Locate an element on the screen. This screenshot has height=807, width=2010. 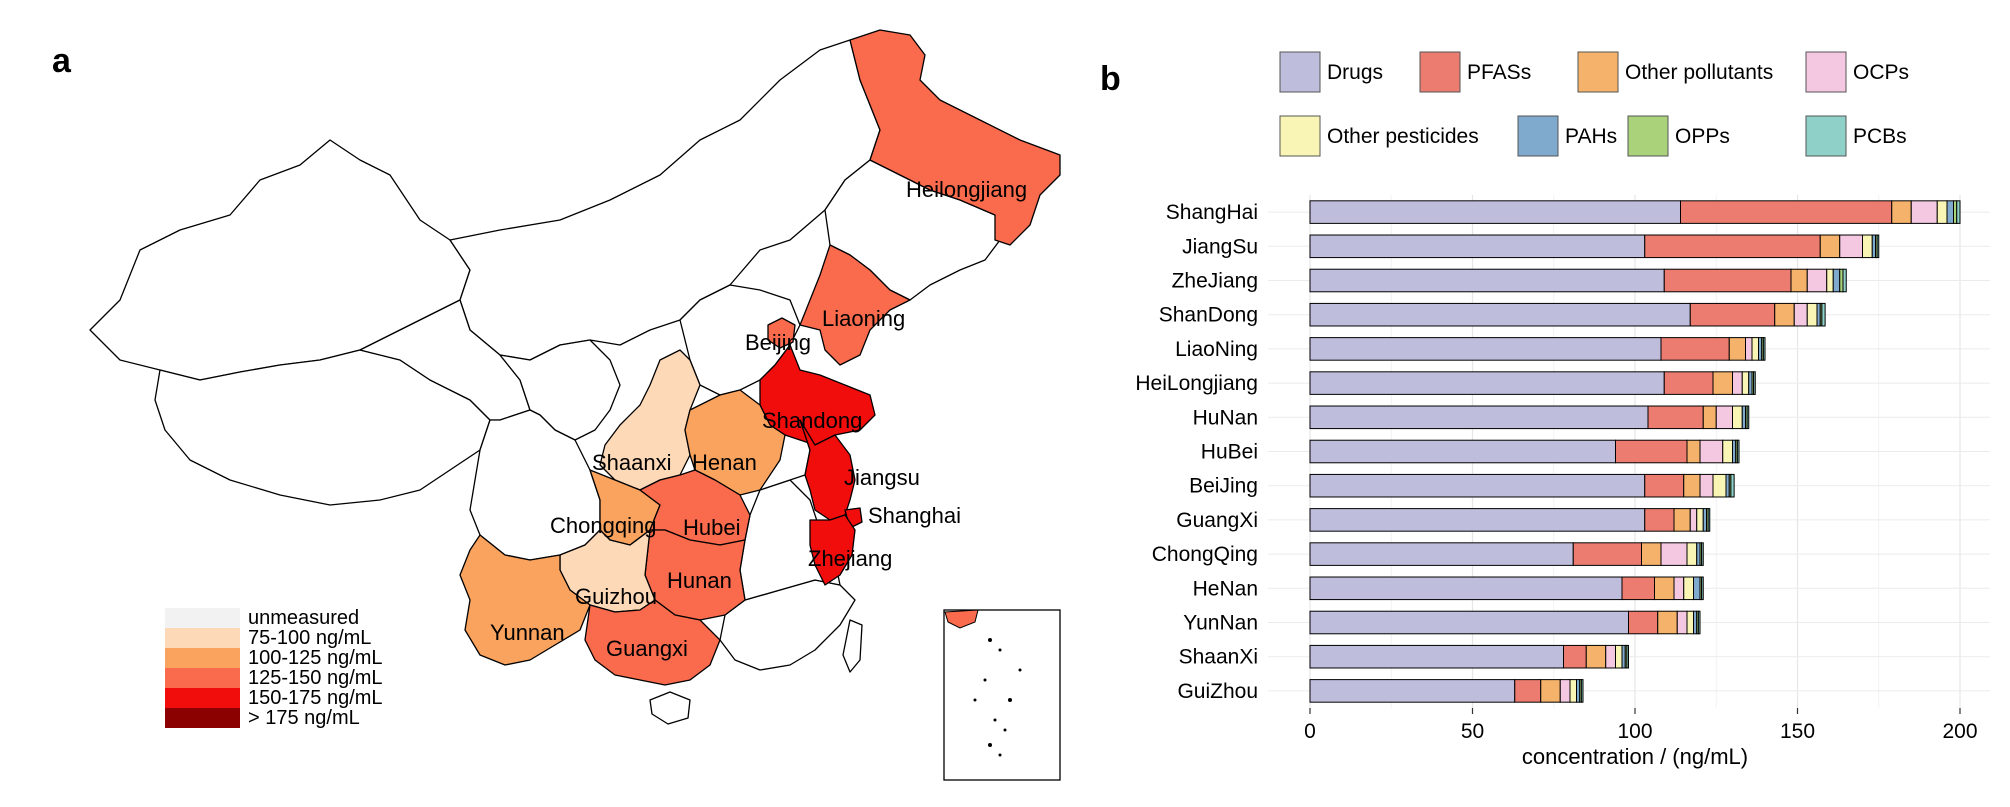
x-tick-label: 150 is located at coordinates (1797, 731).